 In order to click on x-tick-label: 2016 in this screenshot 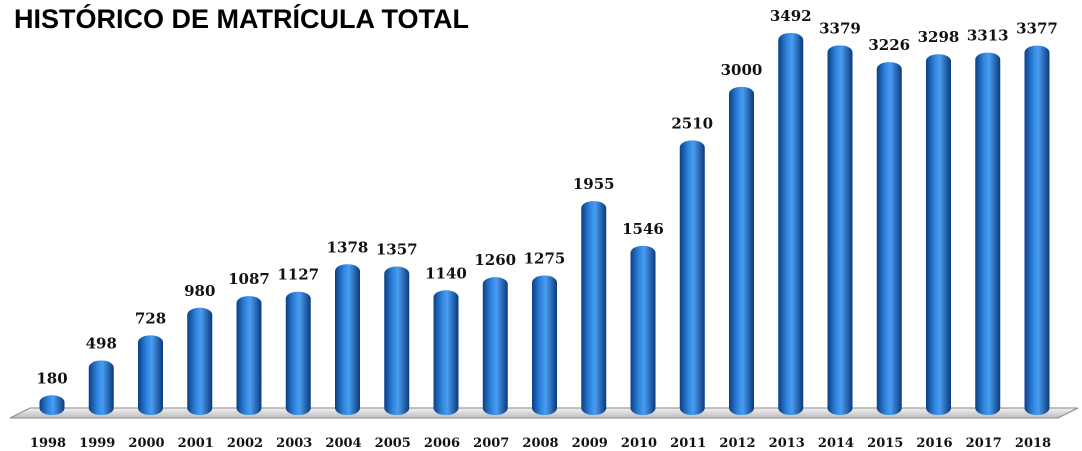, I will do `click(934, 443)`.